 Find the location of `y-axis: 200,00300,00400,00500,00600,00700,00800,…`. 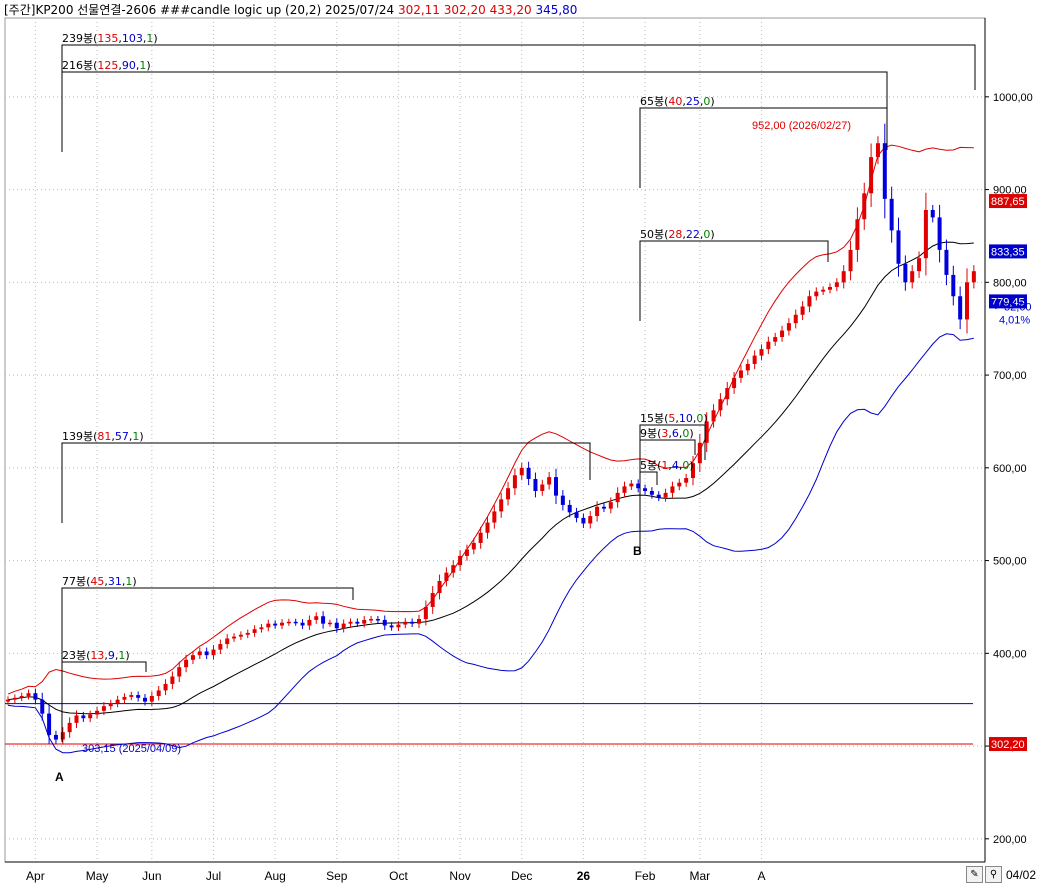

y-axis: 200,00300,00400,00500,00600,00700,00800,… is located at coordinates (1008, 440).